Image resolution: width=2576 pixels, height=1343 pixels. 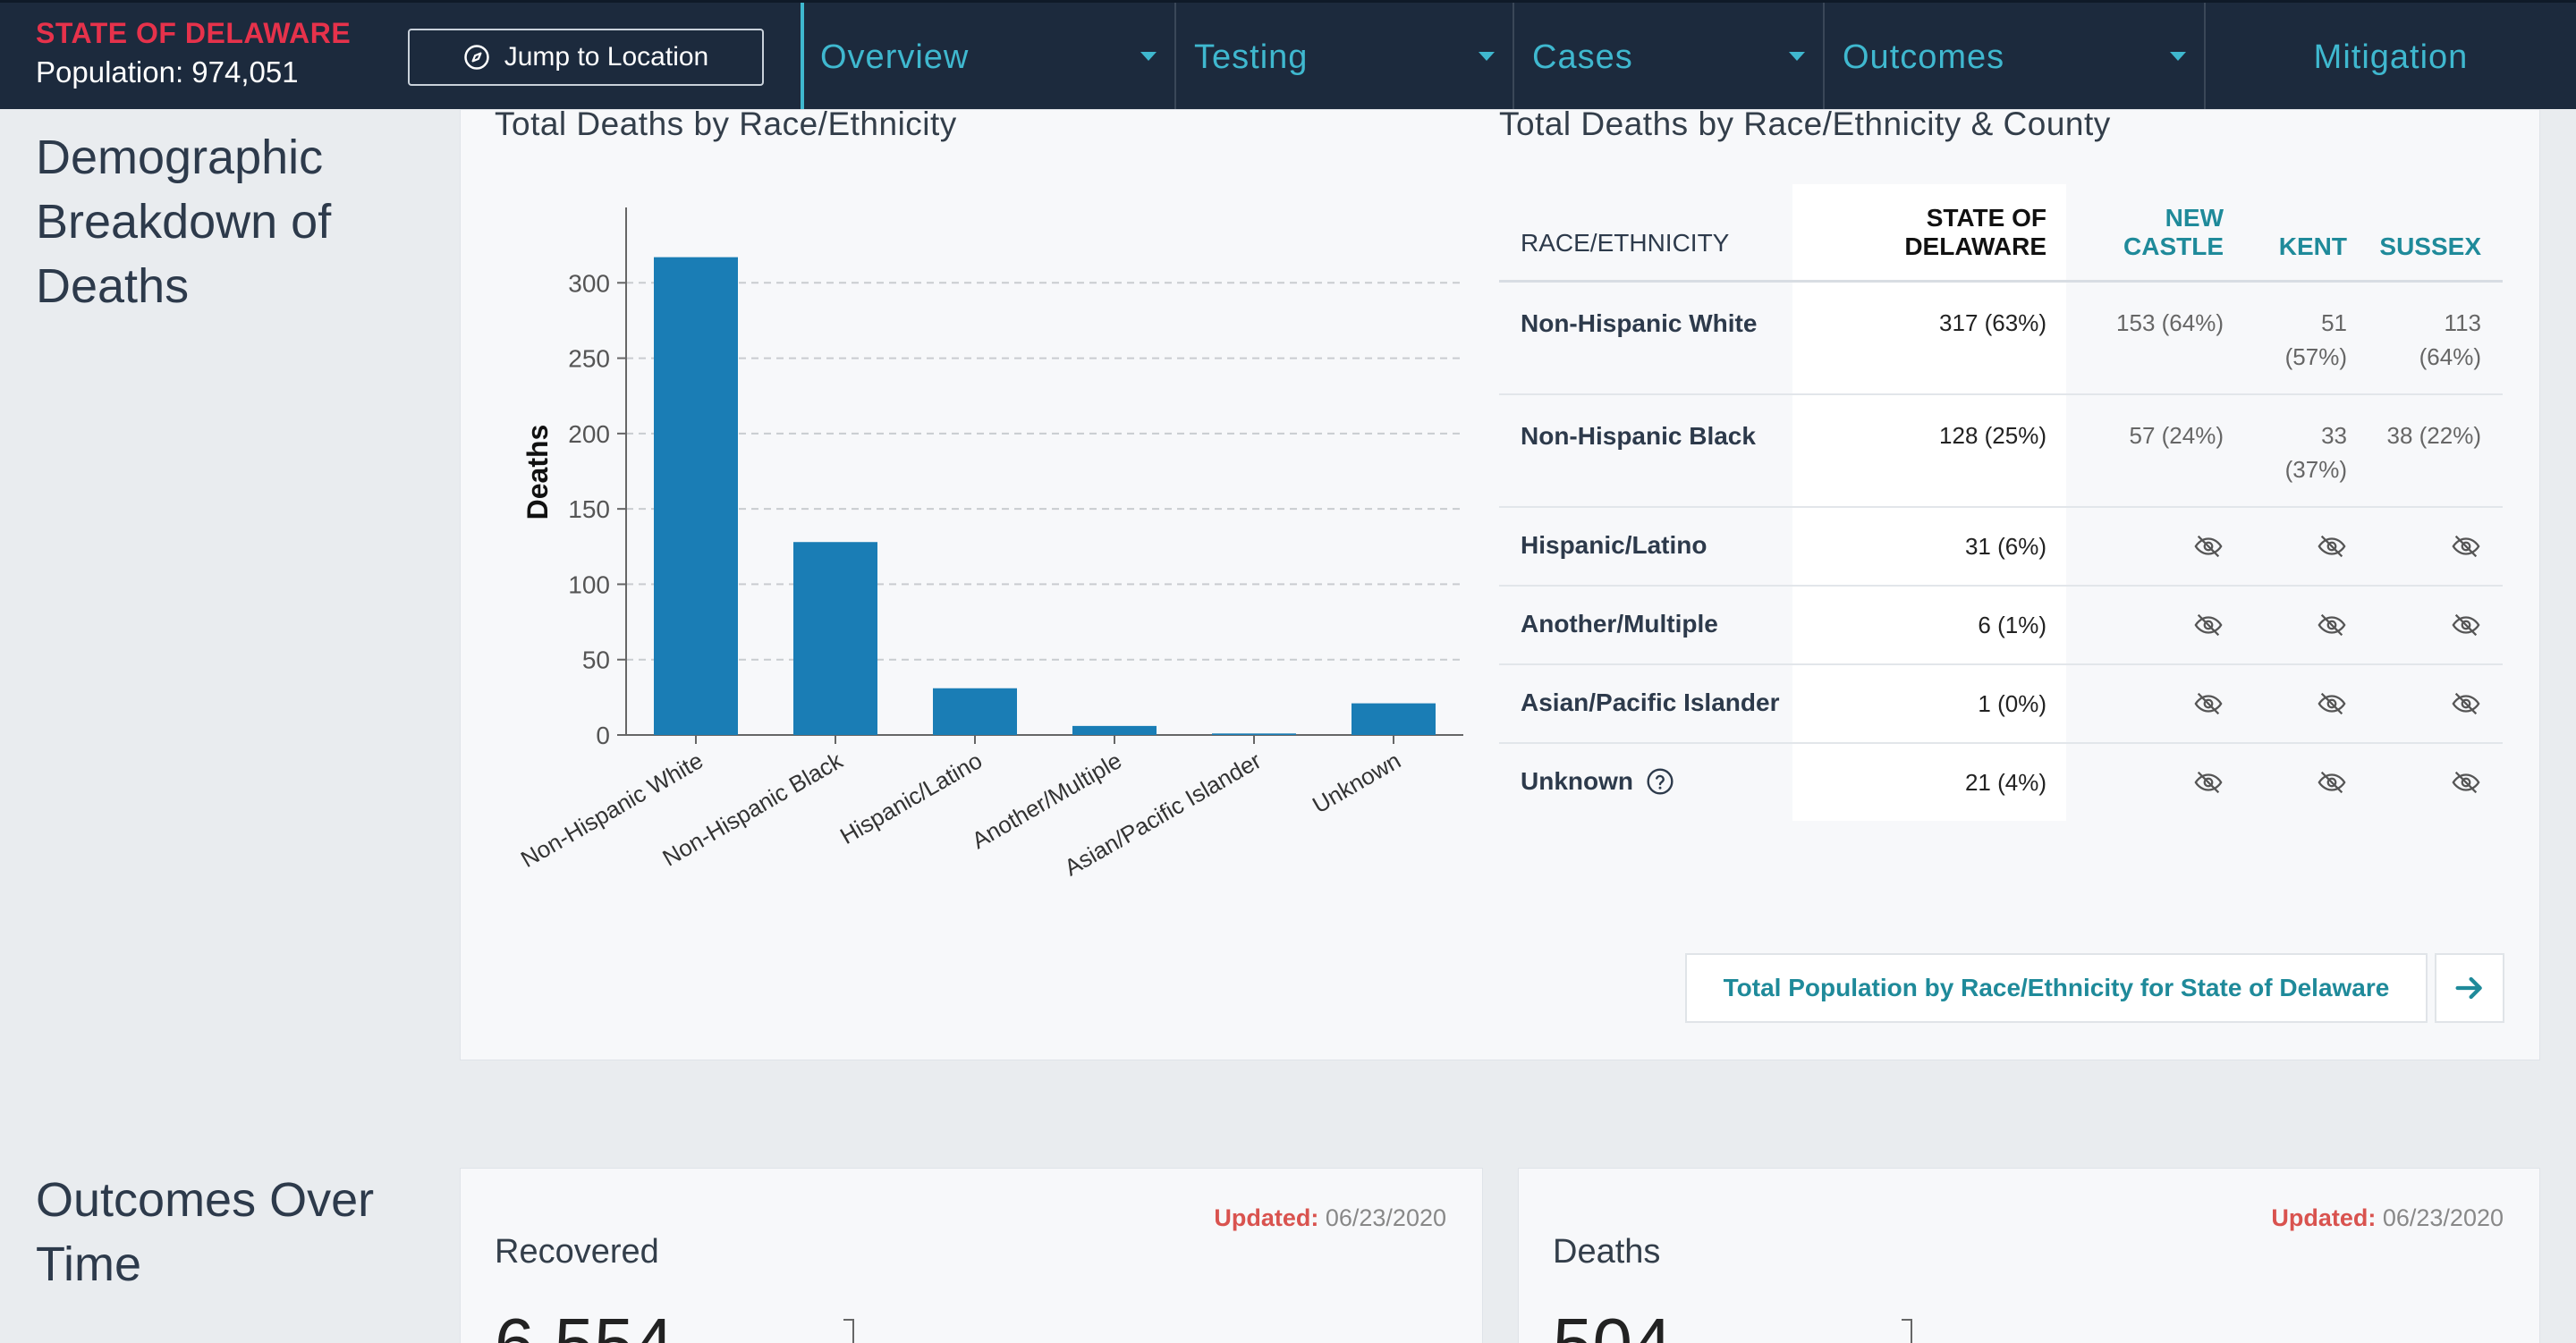 I want to click on new-castle-value: 153 (64%), so click(x=2170, y=323).